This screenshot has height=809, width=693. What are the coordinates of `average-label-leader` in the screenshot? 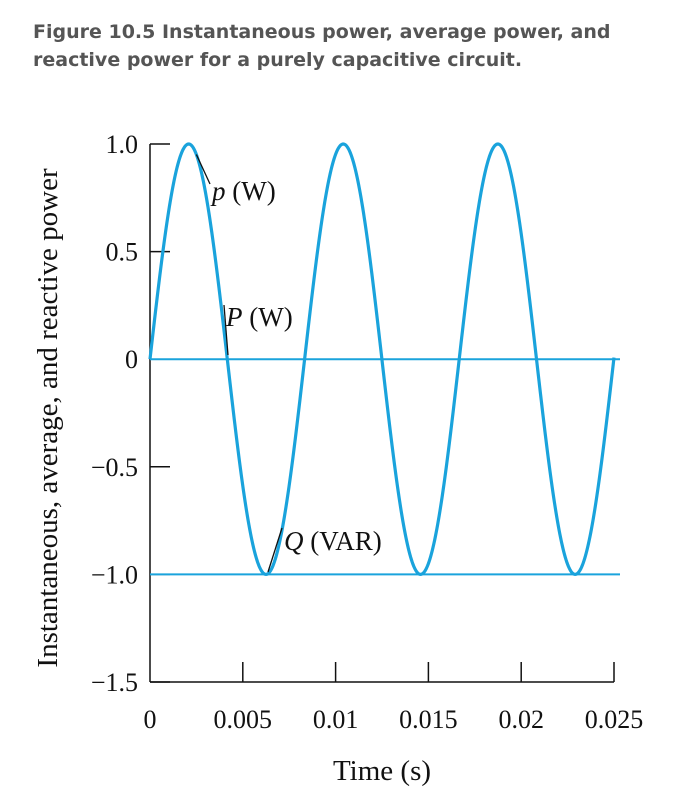 It's located at (226, 330).